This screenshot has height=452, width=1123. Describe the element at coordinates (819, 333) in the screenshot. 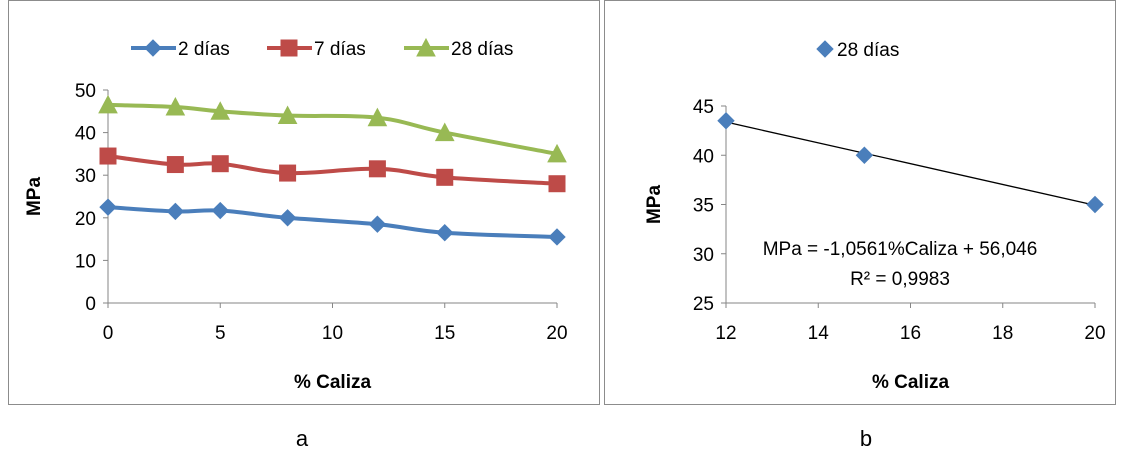

I see `x-tick-label: 14` at that location.